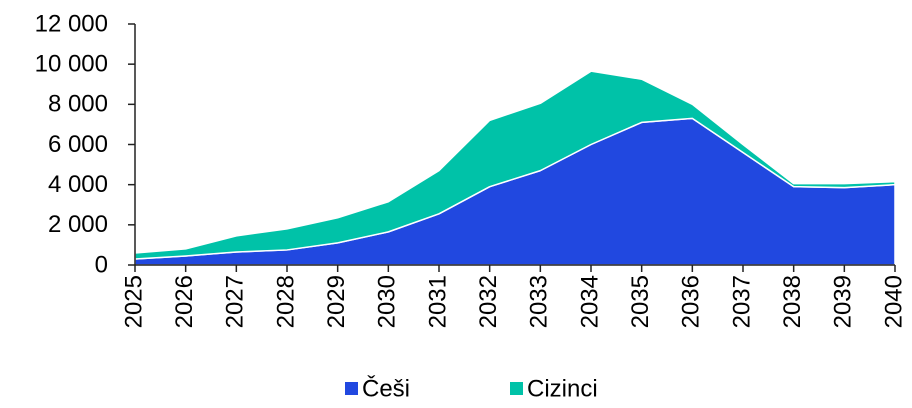  I want to click on x-tick-label: 2033, so click(539, 301).